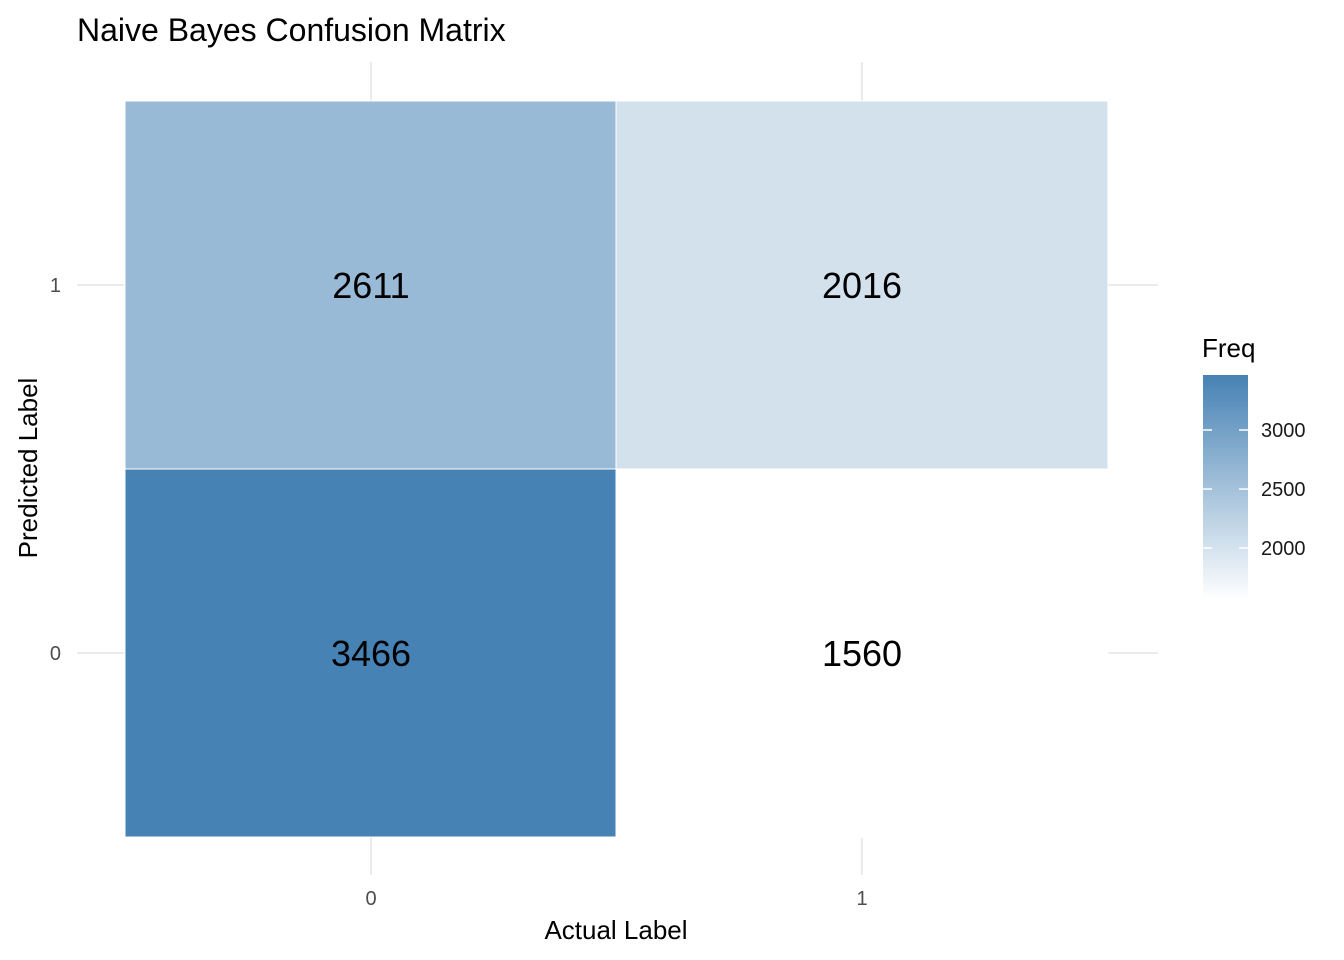 The width and height of the screenshot is (1344, 960). I want to click on legend-colorbar, so click(1225, 487).